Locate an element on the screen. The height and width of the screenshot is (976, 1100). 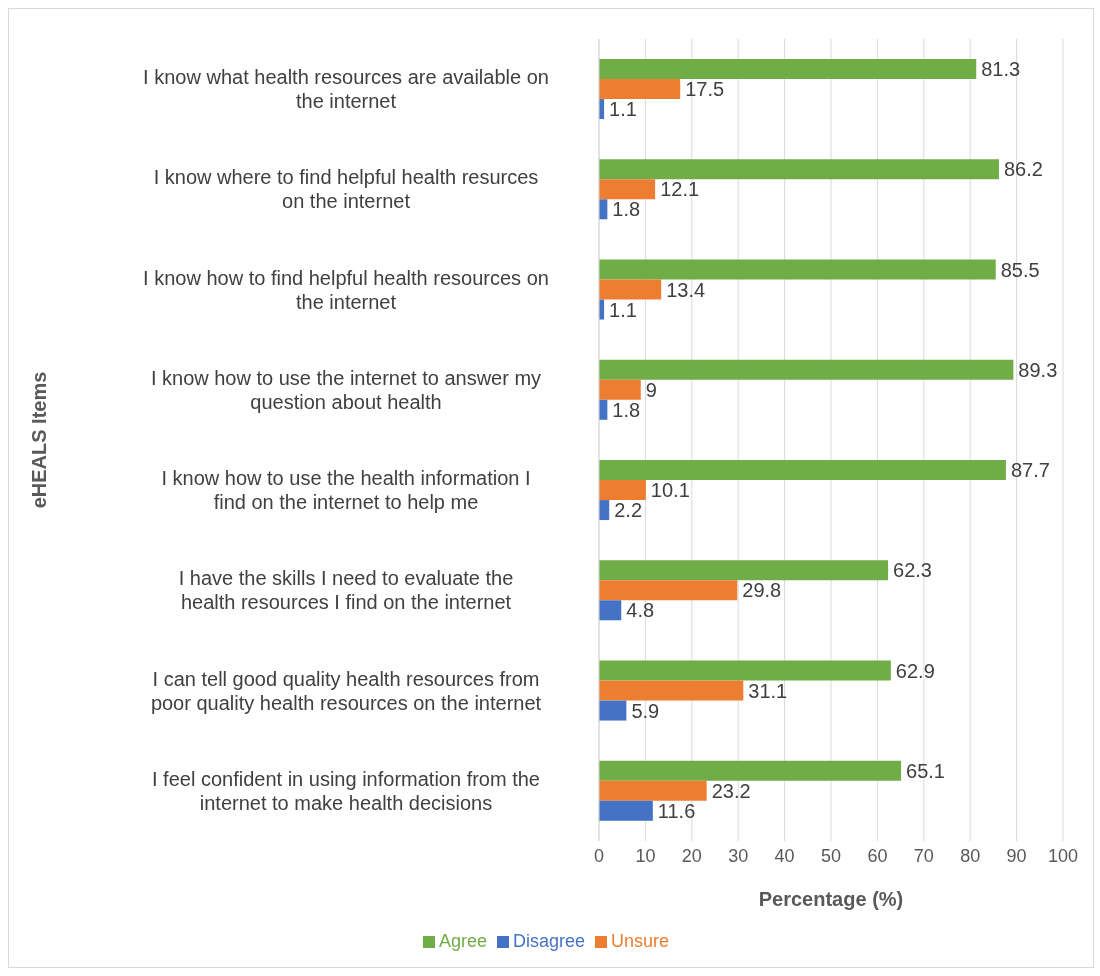
data-label: 23.2 is located at coordinates (731, 790).